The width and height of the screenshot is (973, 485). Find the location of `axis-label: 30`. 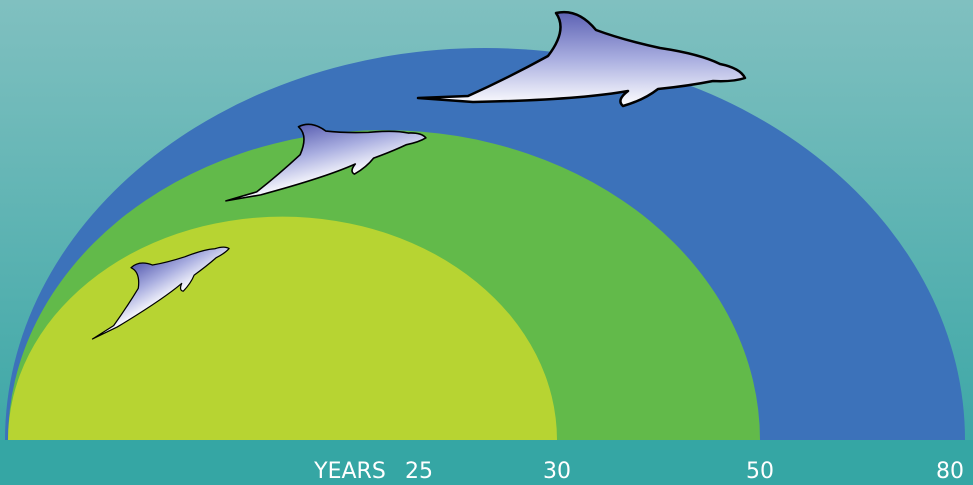

axis-label: 30 is located at coordinates (557, 471).